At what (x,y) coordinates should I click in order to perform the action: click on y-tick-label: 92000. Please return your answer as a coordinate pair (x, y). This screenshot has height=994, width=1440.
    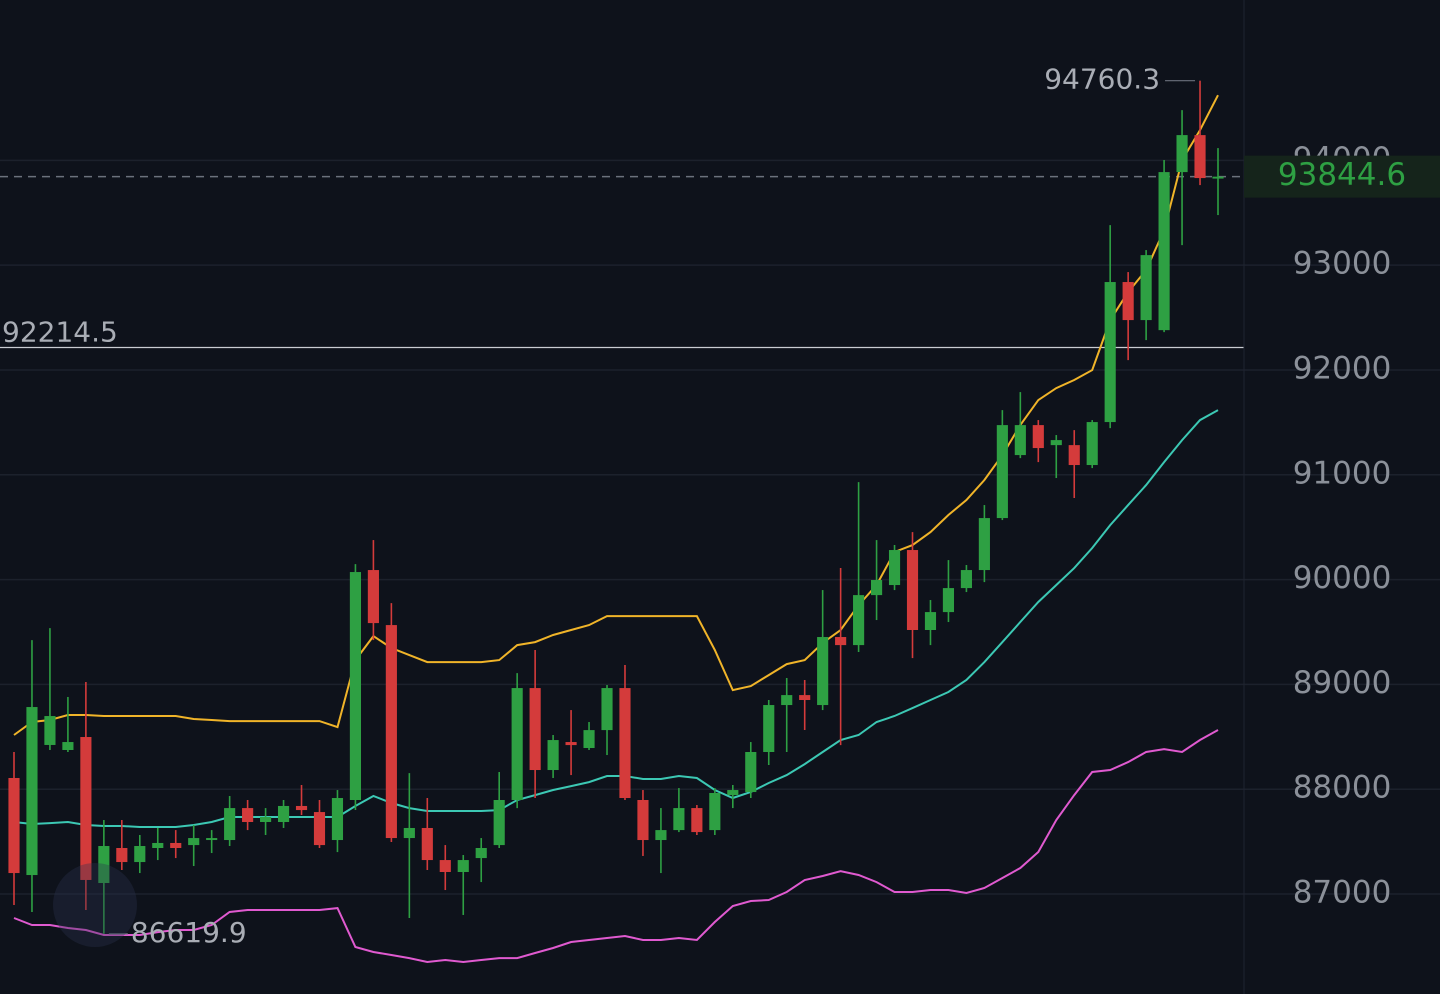
    Looking at the image, I should click on (1342, 368).